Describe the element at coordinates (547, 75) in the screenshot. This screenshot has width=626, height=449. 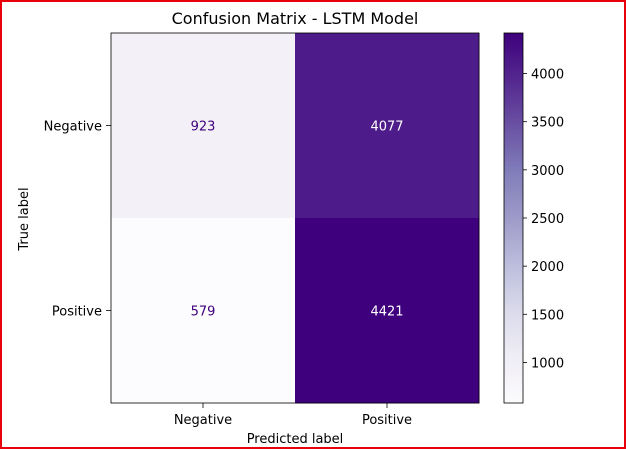
I see `colorbar-tick-label: 4000` at that location.